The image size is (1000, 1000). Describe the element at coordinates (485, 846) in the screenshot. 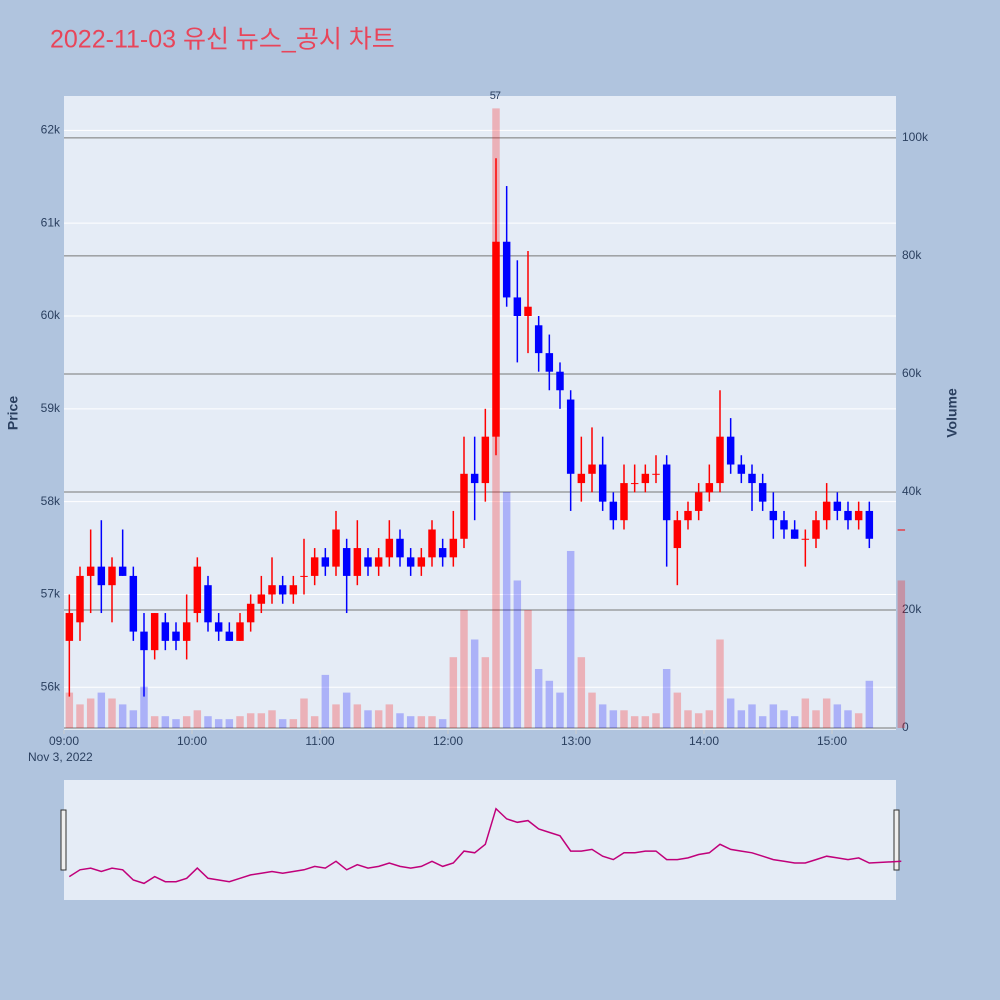

I see `slider-price-line` at that location.